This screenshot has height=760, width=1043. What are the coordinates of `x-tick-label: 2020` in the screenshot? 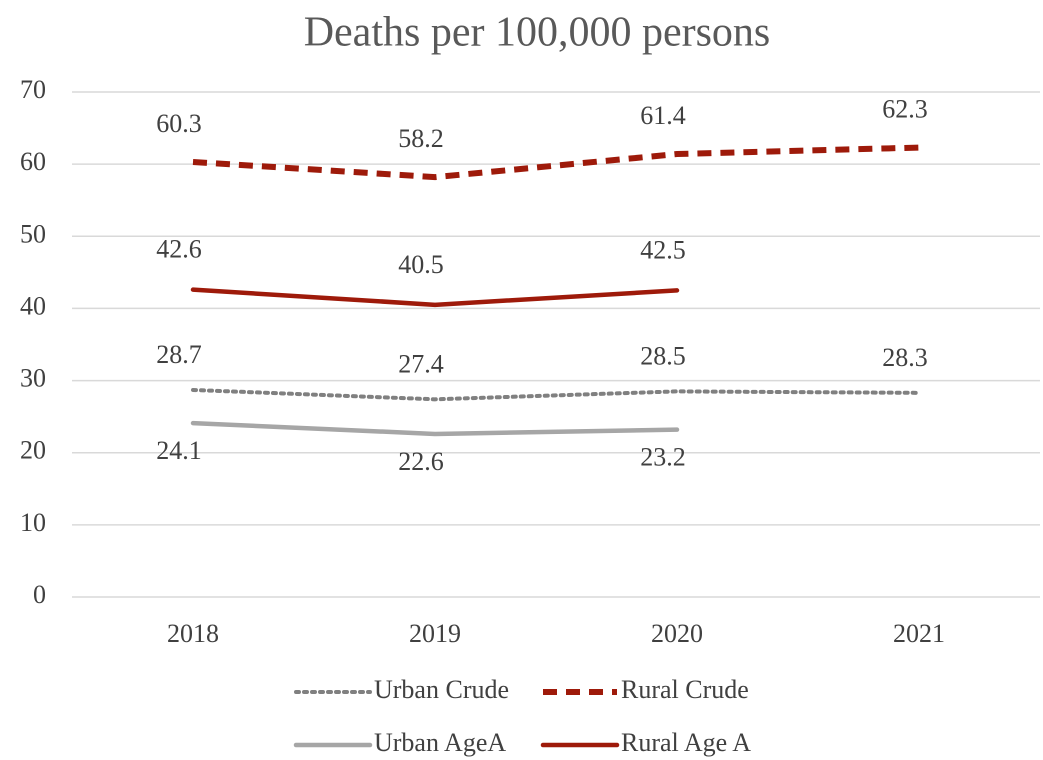 It's located at (677, 633).